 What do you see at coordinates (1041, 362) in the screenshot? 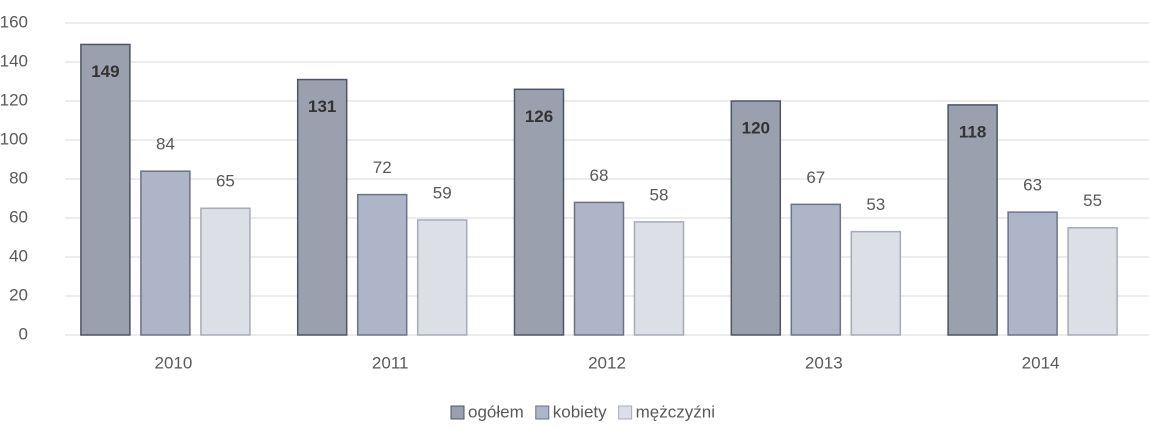
I see `x-tick-label: 2014` at bounding box center [1041, 362].